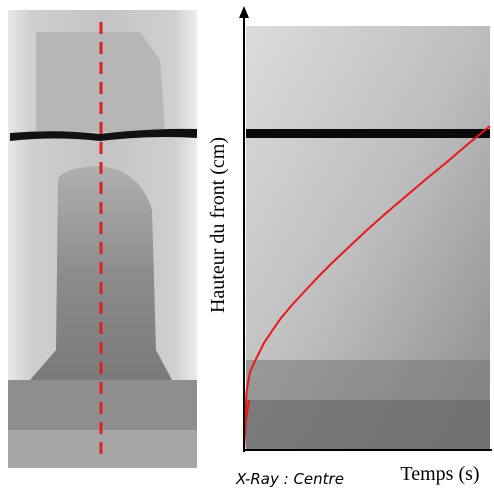 The height and width of the screenshot is (492, 494). I want to click on y-axis-label: Hauteur du front (cm), so click(218, 225).